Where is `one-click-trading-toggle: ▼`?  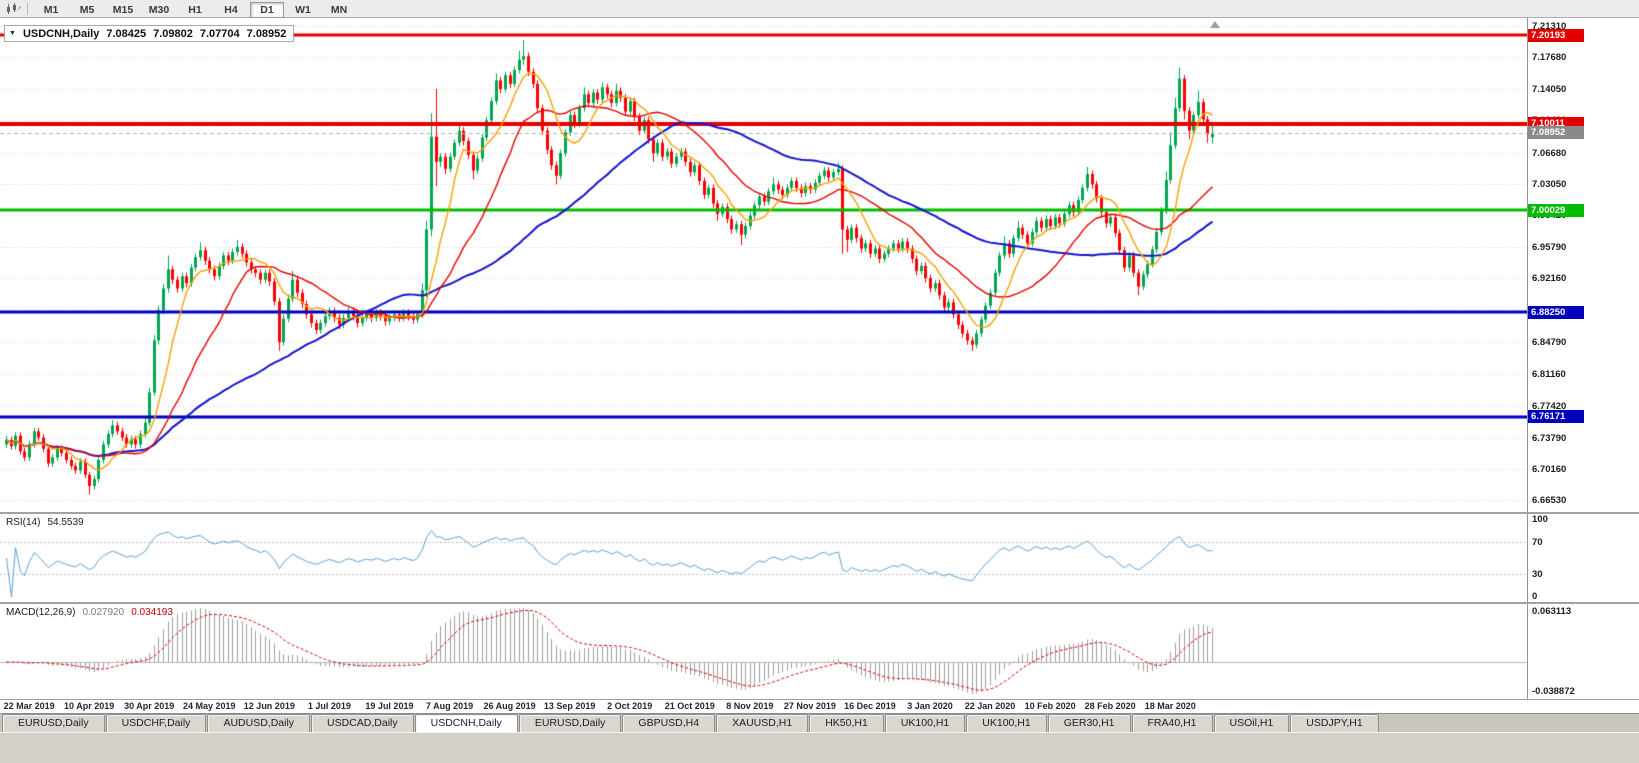 one-click-trading-toggle: ▼ is located at coordinates (12, 33).